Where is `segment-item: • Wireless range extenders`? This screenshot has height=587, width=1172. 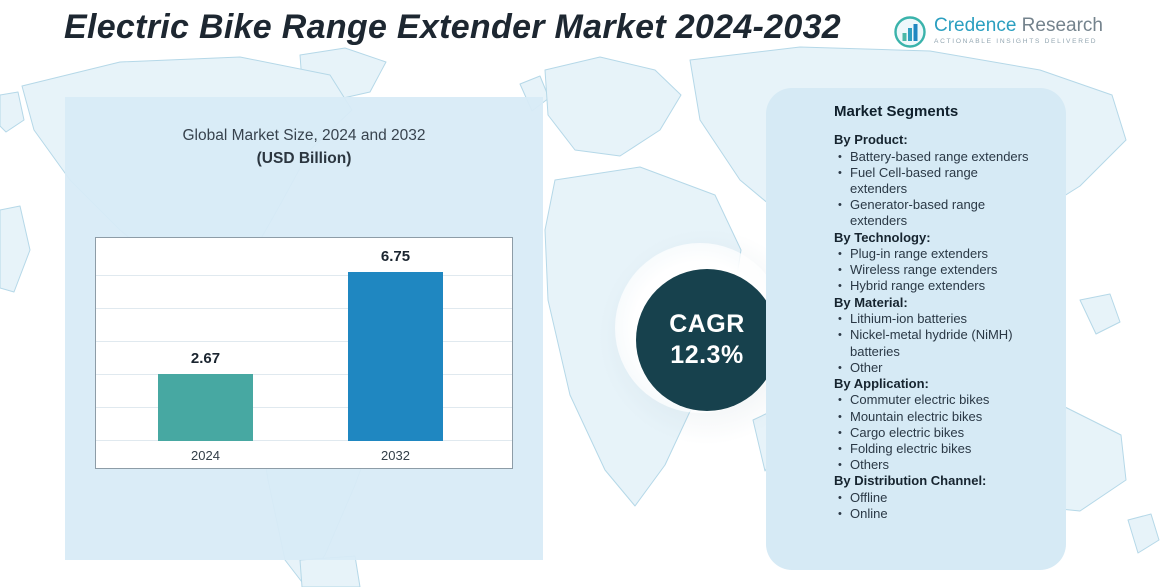
segment-item: • Wireless range extenders is located at coordinates (935, 270).